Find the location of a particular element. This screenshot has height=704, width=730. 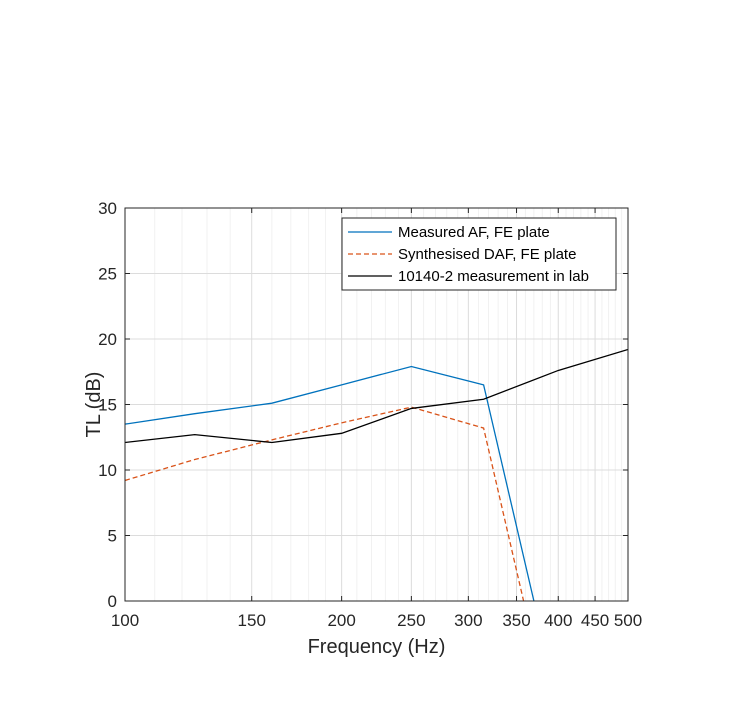

y-tick-label: 10 is located at coordinates (107, 470).